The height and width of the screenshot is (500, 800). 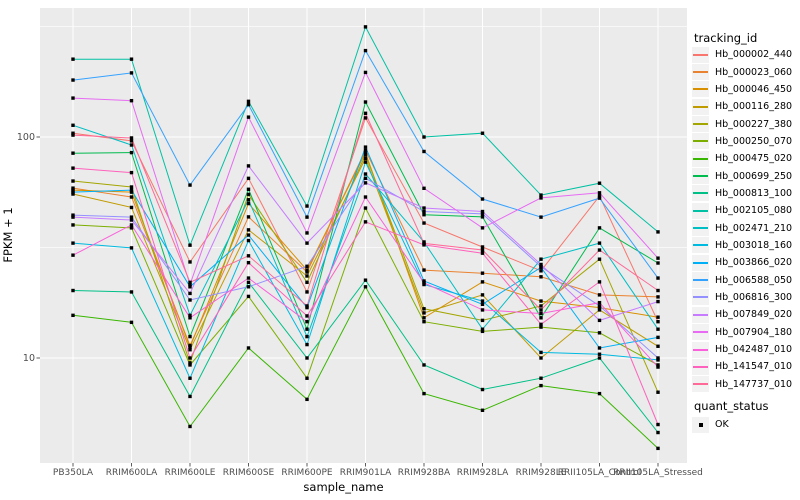 I want to click on legend-item-label: Hb_000699_250, so click(x=754, y=176).